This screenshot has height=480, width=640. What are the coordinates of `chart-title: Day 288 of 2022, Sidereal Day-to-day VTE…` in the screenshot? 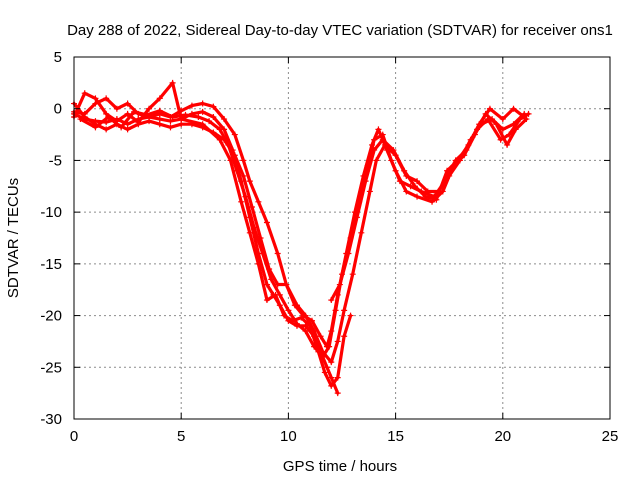 It's located at (340, 30).